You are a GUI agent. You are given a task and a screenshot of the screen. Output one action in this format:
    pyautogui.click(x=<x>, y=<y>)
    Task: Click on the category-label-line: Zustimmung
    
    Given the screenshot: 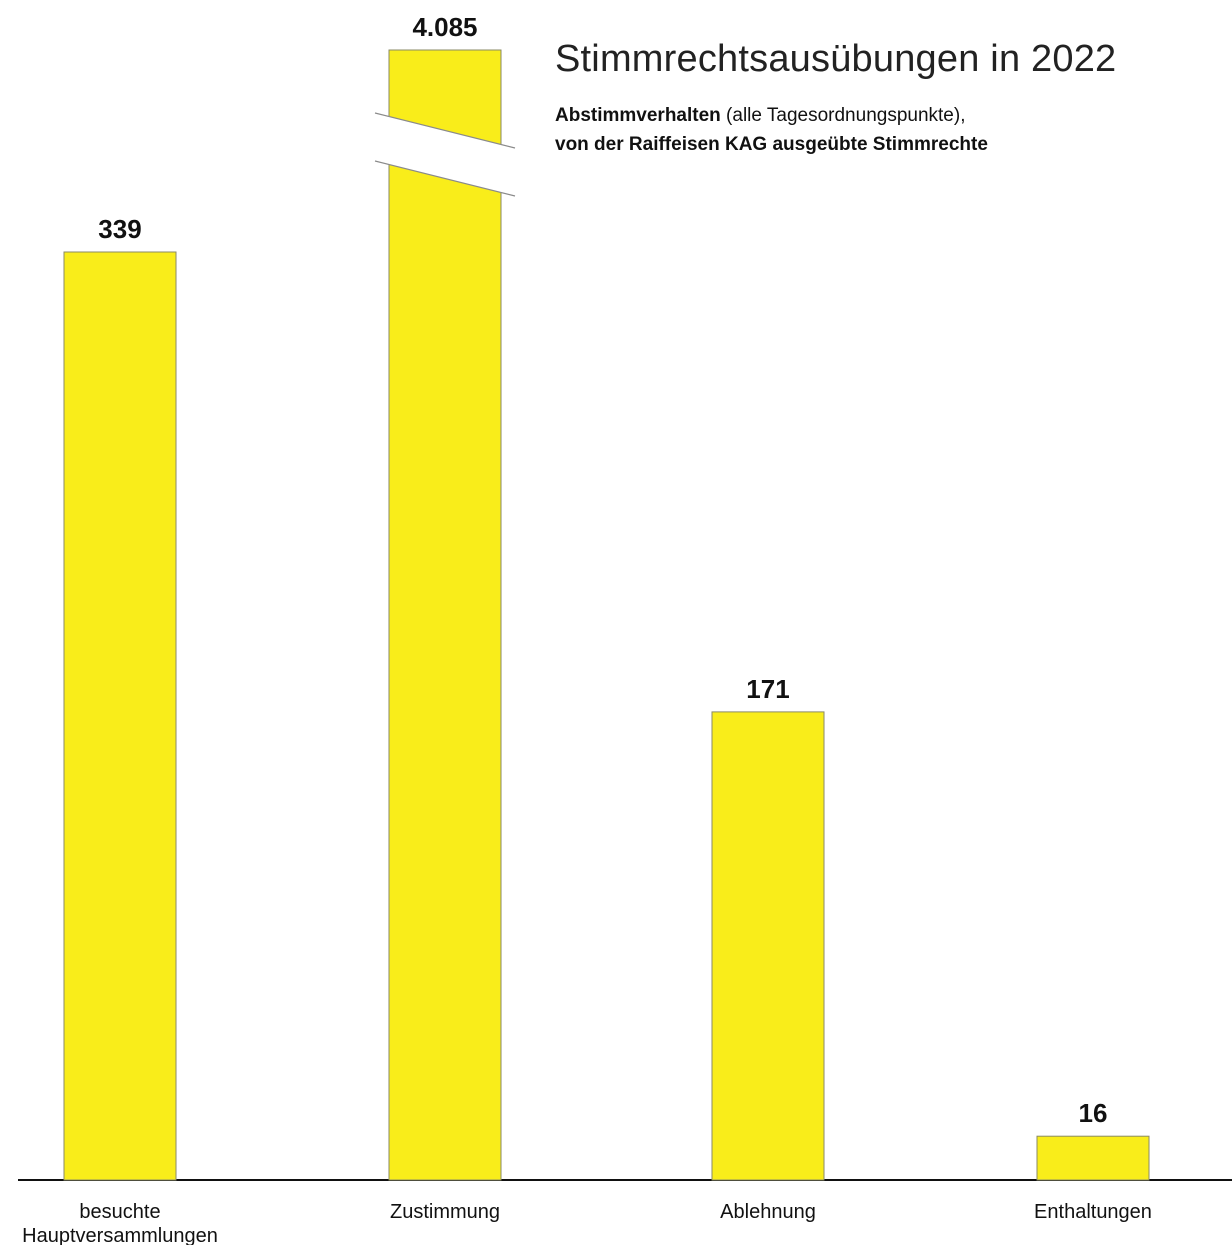 What is the action you would take?
    pyautogui.click(x=445, y=1212)
    